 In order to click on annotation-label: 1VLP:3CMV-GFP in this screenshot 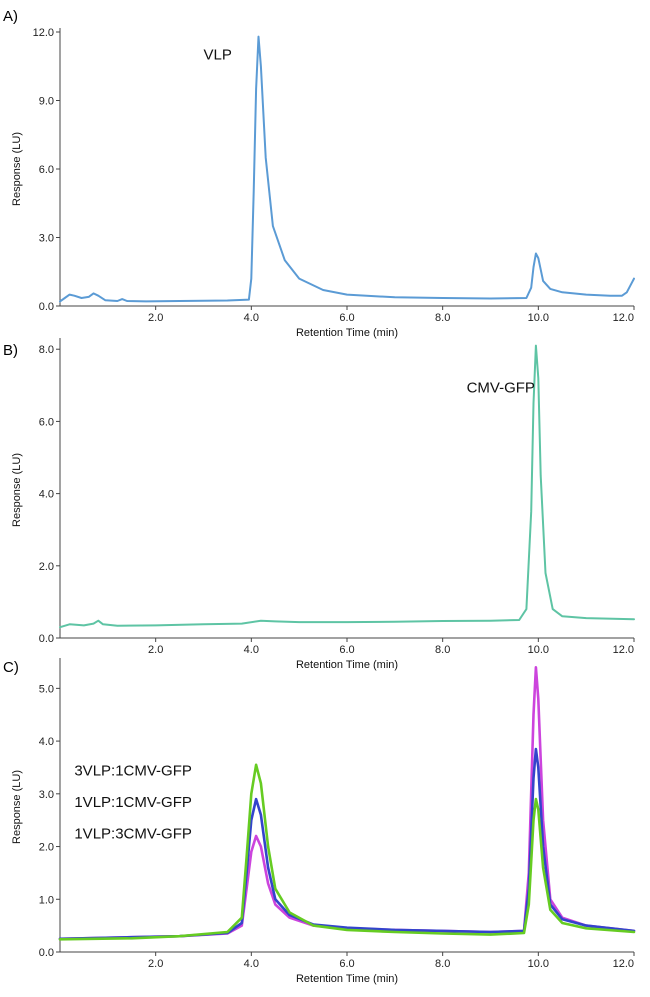, I will do `click(133, 834)`.